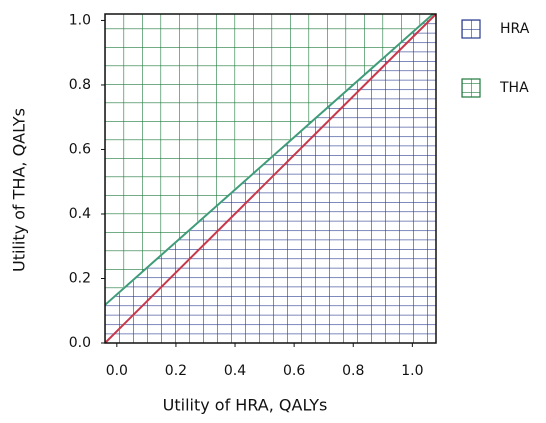  Describe the element at coordinates (80, 20) in the screenshot. I see `y-tick-label: 1.0` at that location.